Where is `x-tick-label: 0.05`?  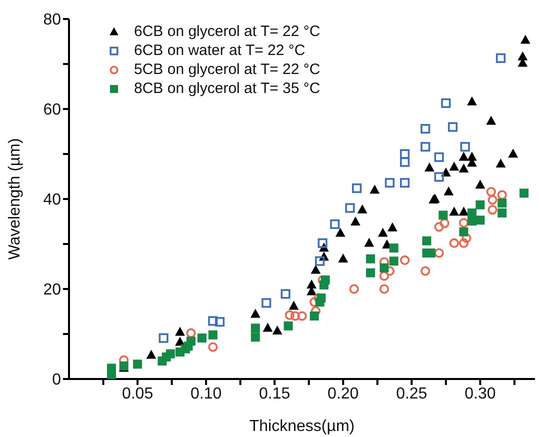 x-tick-label: 0.05 is located at coordinates (138, 393).